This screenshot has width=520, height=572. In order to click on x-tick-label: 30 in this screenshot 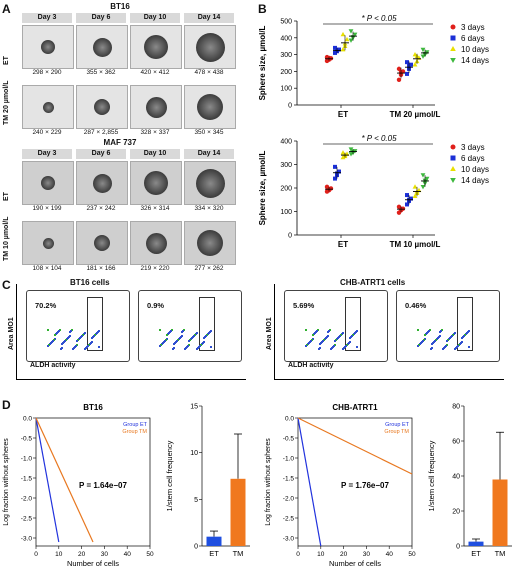, I will do `click(105, 554)`.